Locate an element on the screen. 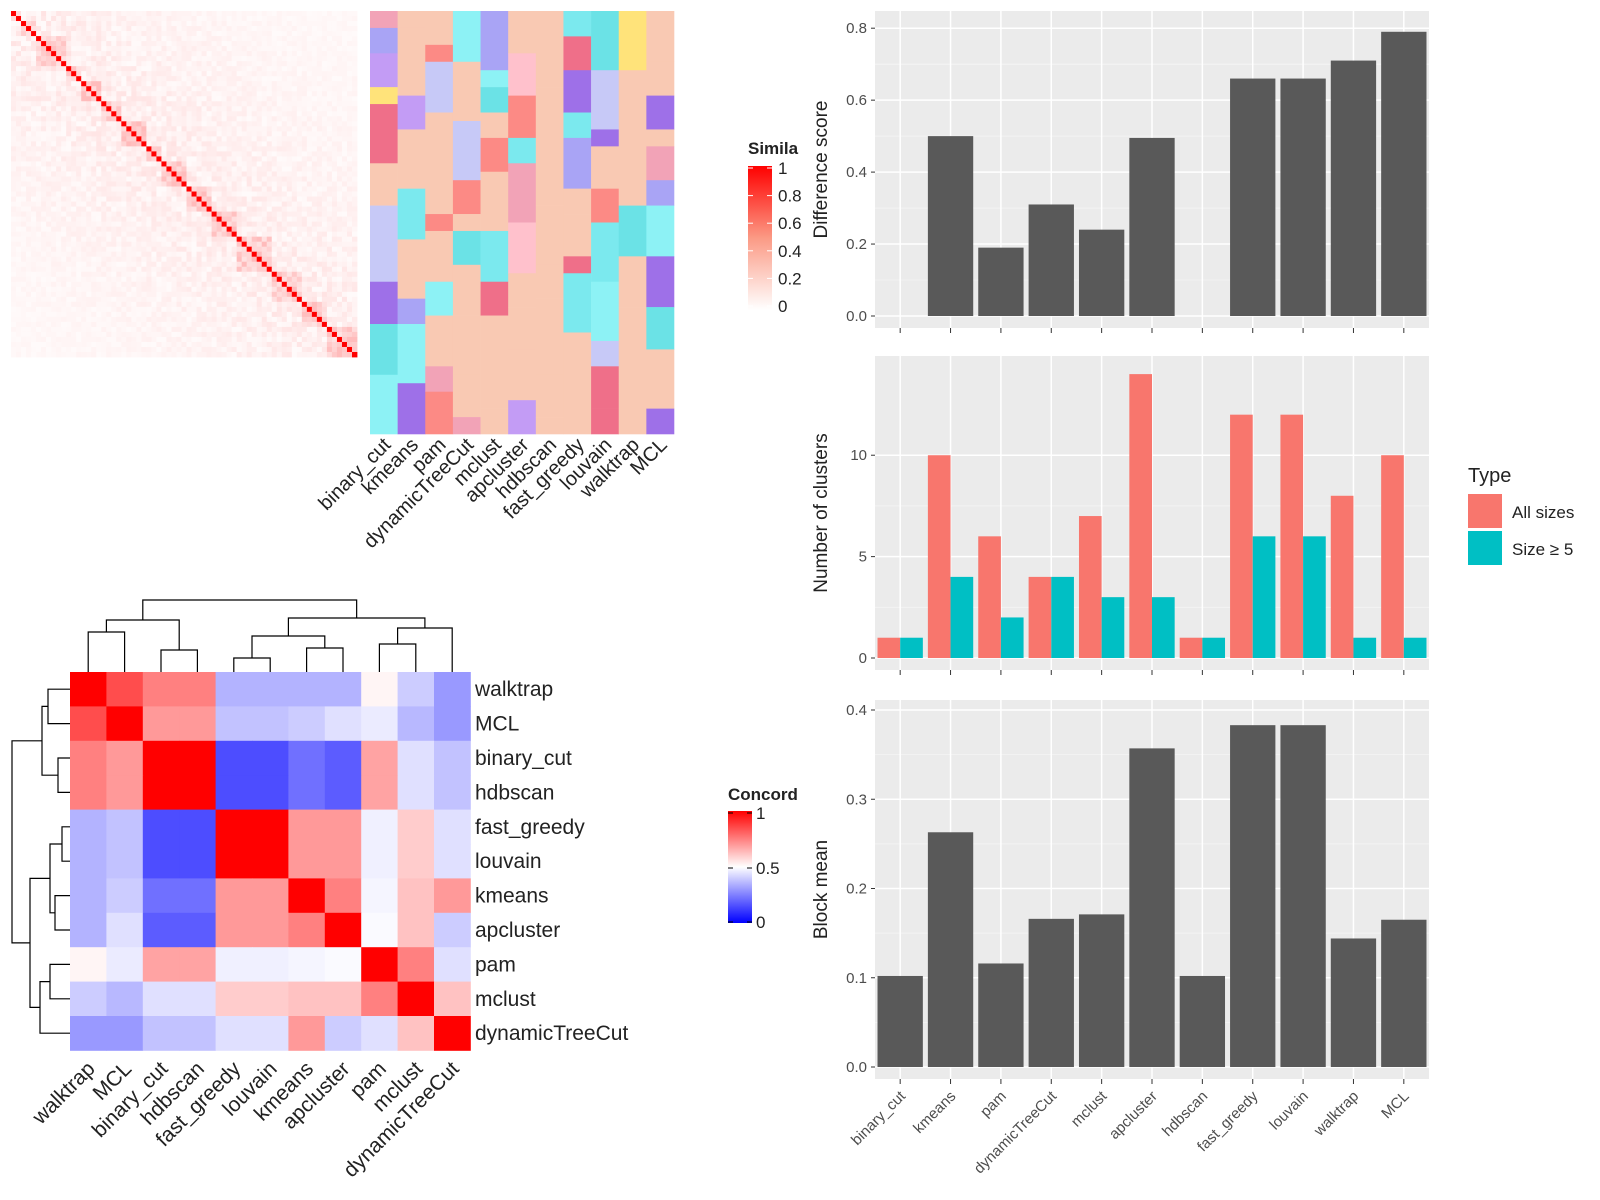 The image size is (1600, 1200). concordance-cell-hdbscan-walktrap is located at coordinates (88, 792).